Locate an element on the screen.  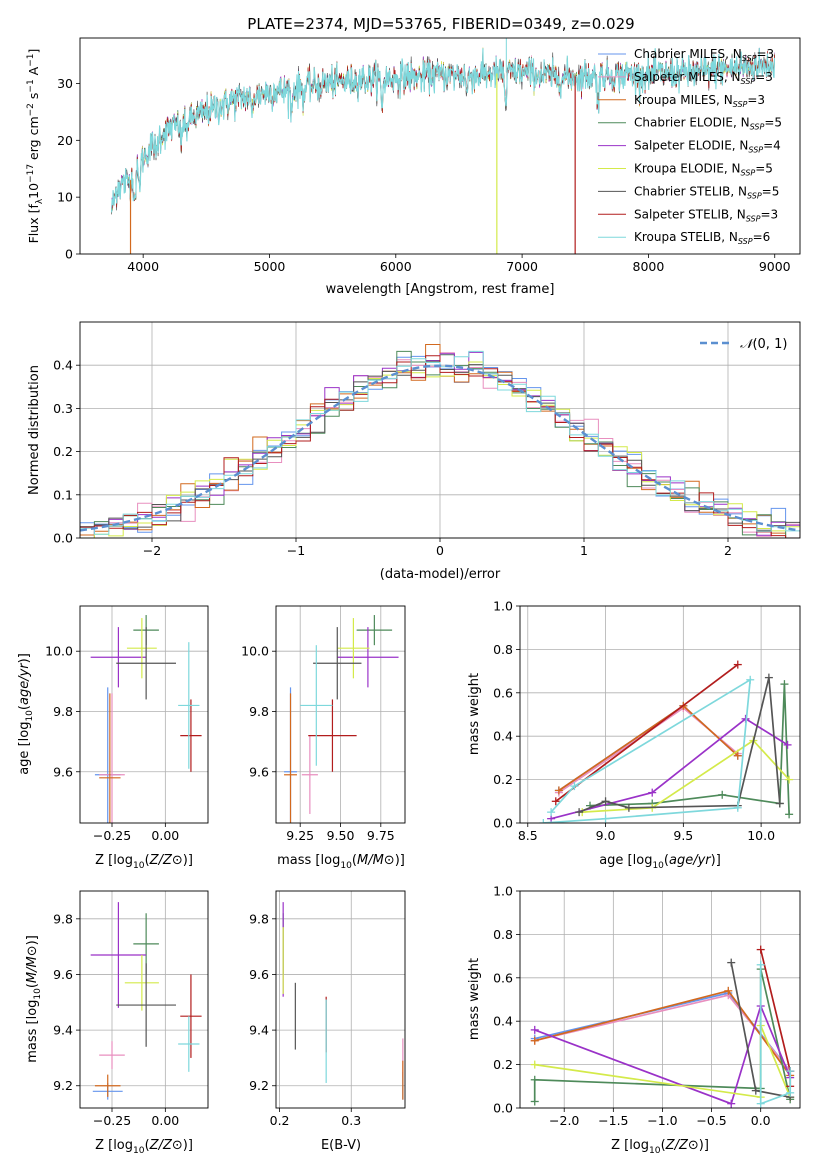
x-tick-label: 9.25 is located at coordinates (300, 835).